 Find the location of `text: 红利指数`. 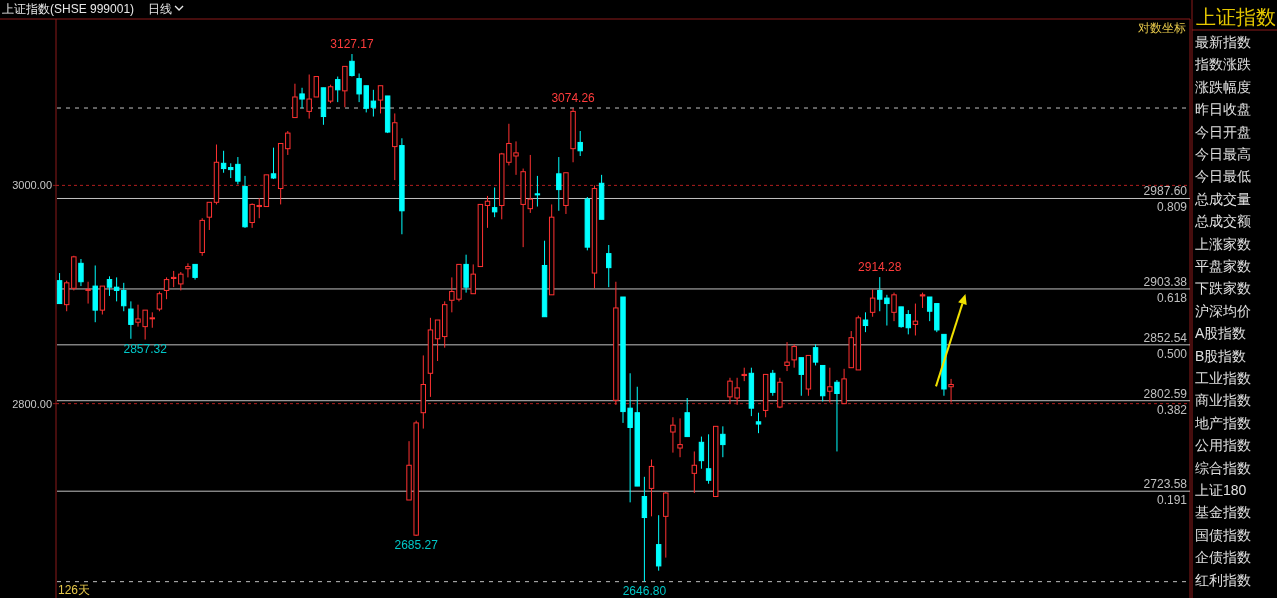

text: 红利指数 is located at coordinates (1223, 579).